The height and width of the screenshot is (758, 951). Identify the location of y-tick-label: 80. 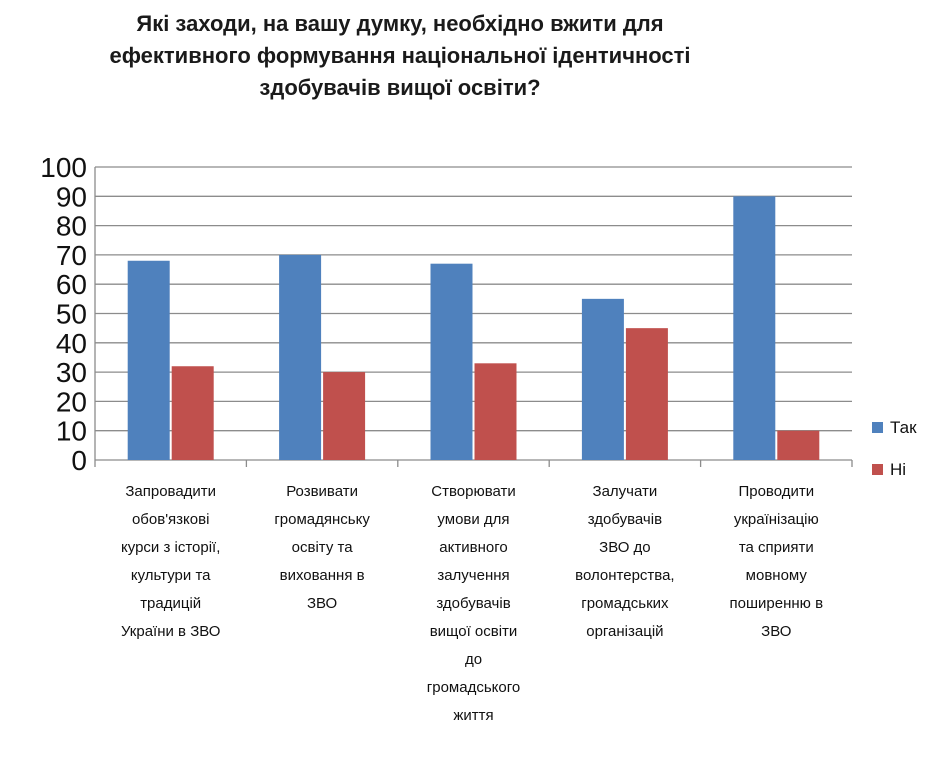
(71, 226).